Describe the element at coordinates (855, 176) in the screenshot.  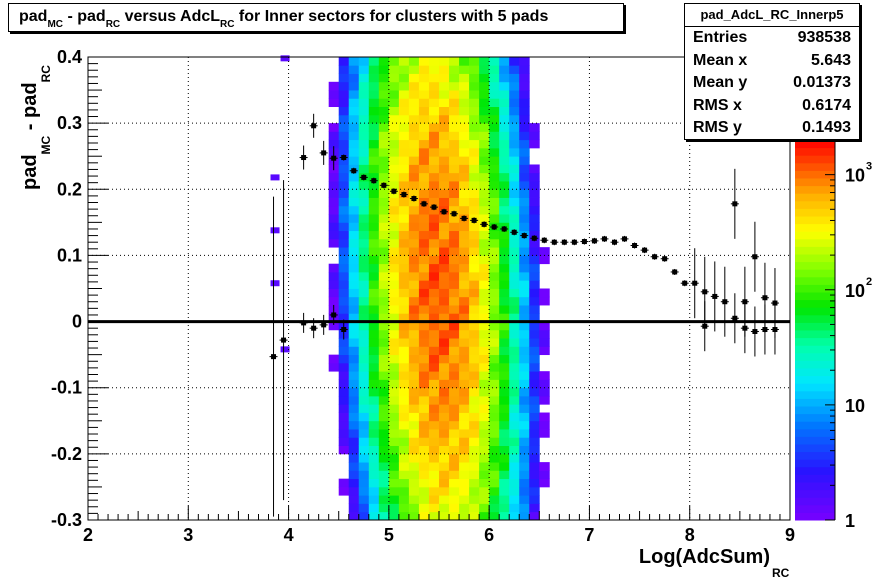
I see `colorbar-label: 10` at that location.